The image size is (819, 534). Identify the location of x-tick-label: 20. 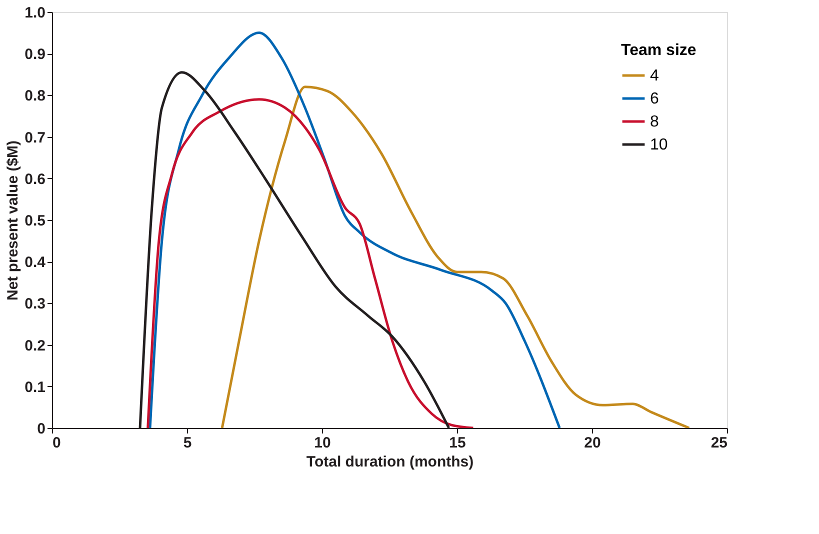
(592, 443).